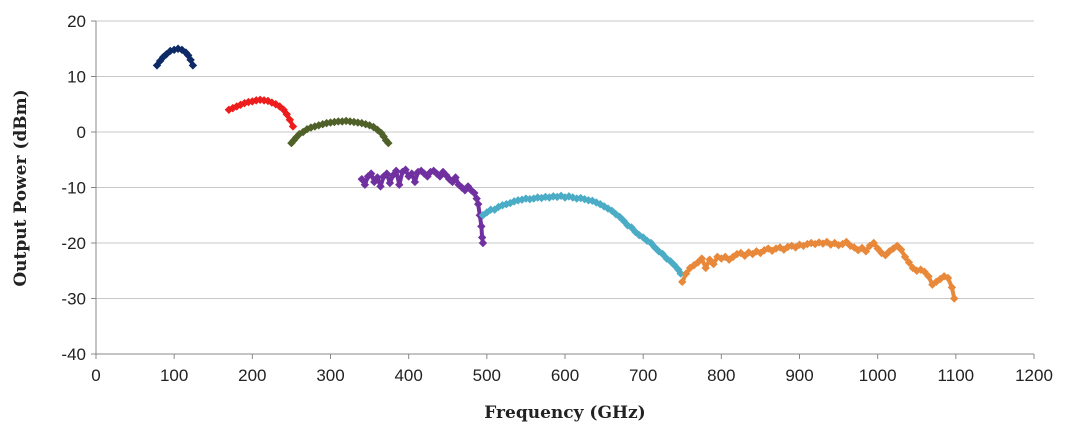 The width and height of the screenshot is (1067, 425). I want to click on y-tick-label: 0, so click(81, 132).